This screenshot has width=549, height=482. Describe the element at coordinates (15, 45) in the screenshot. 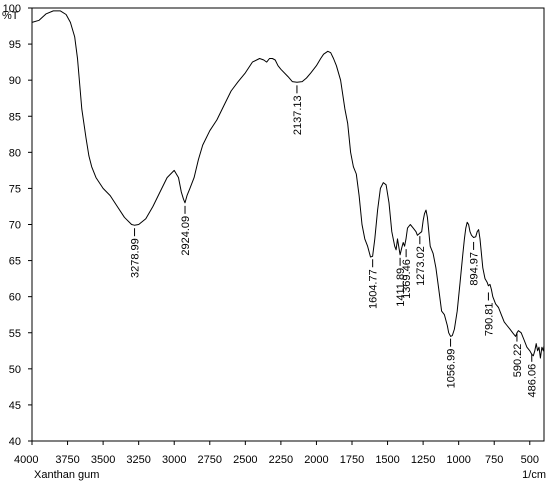

I see `y-tick-label: 95` at that location.